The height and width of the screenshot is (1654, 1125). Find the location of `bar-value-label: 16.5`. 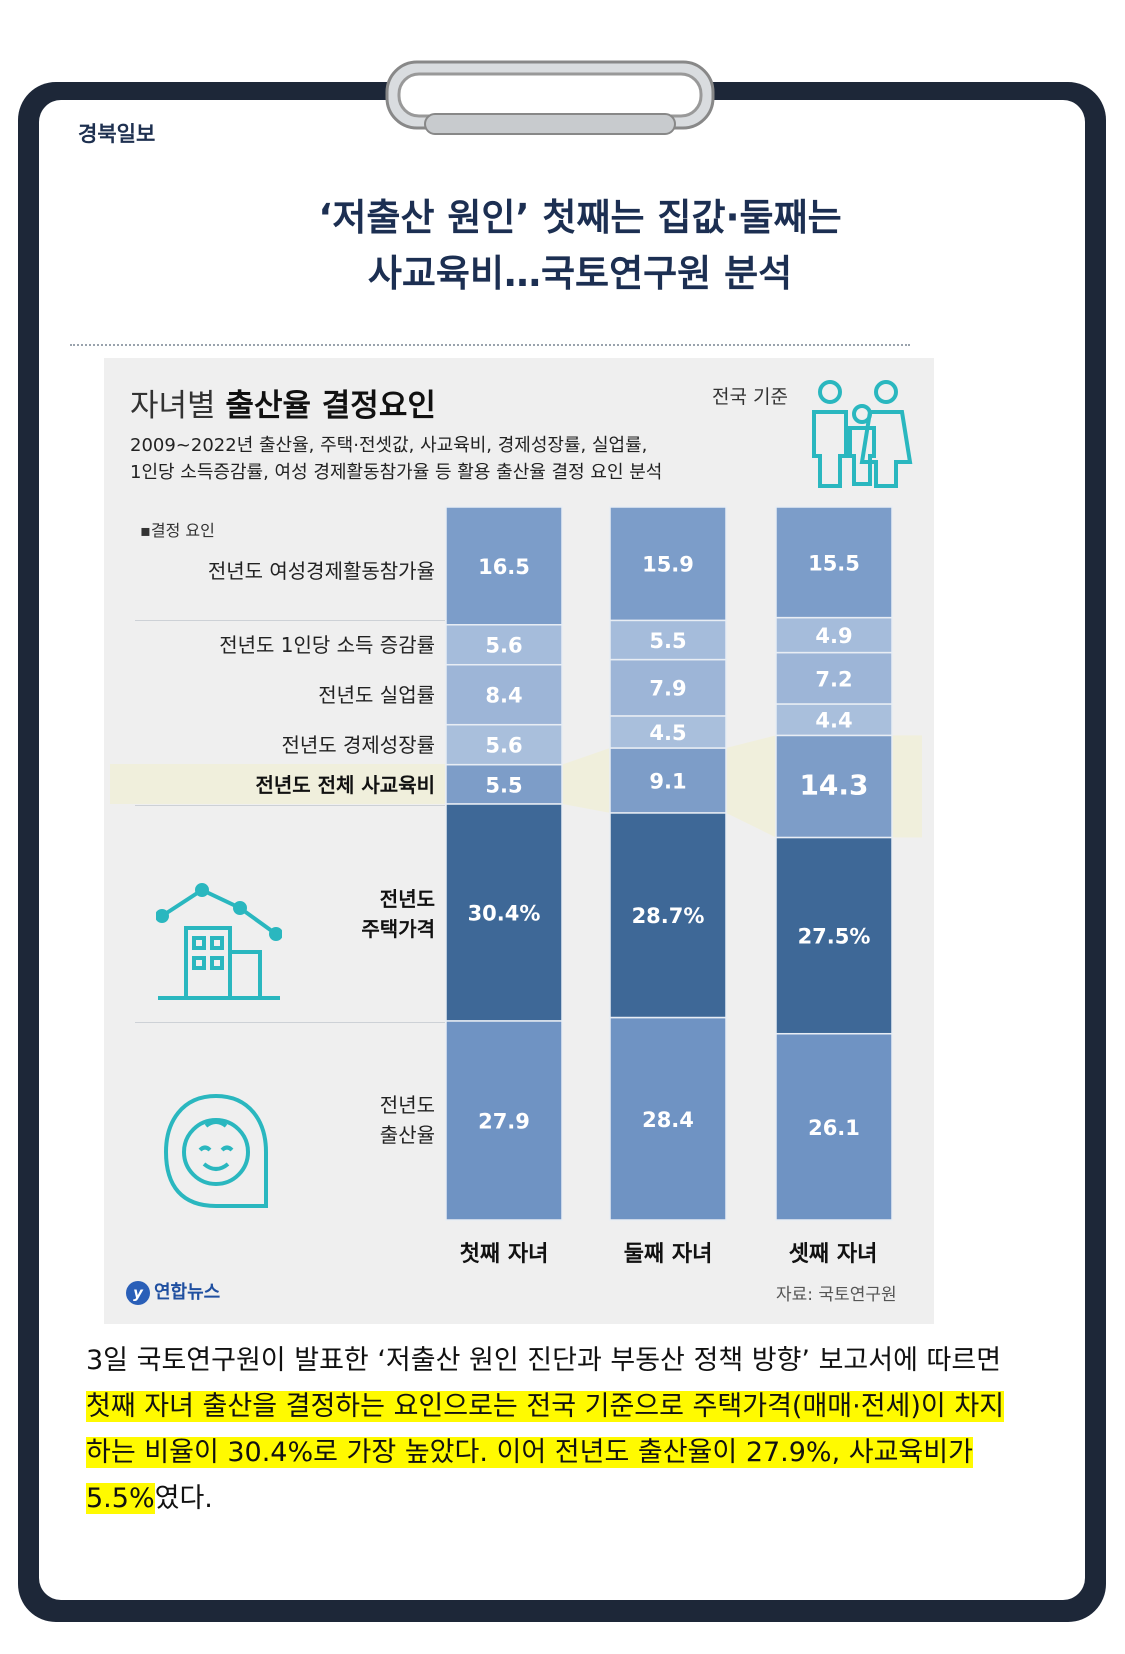

bar-value-label: 16.5 is located at coordinates (504, 567).